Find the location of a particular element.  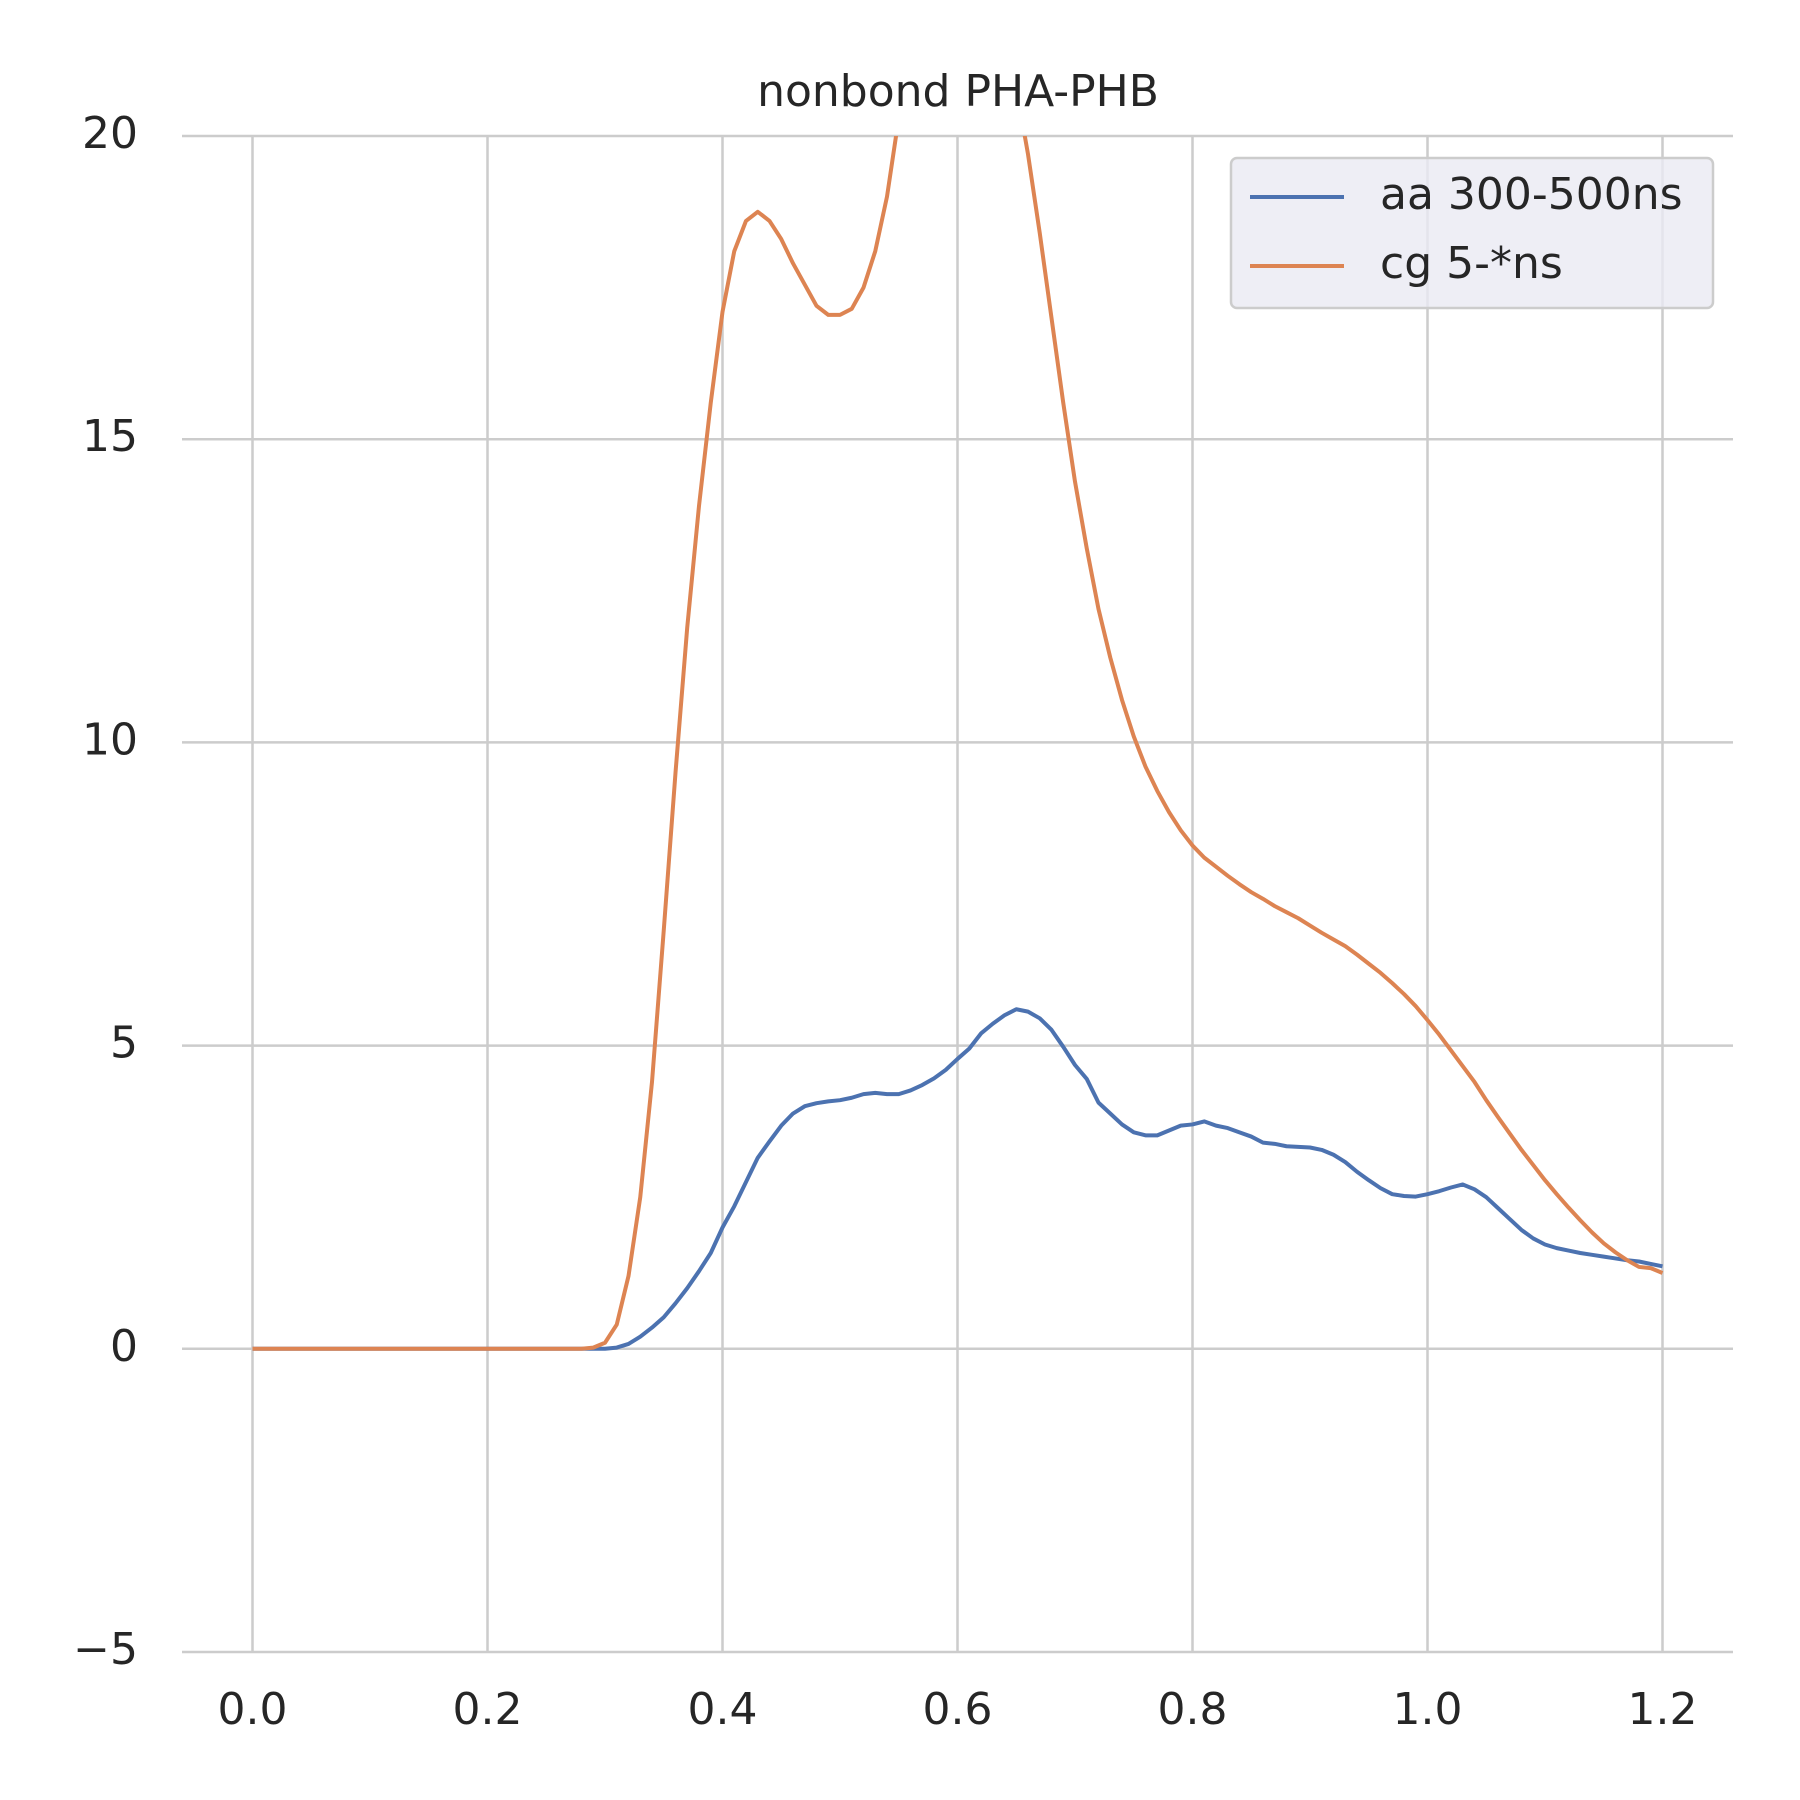

x-tick-label: 1.2 is located at coordinates (1663, 1709).